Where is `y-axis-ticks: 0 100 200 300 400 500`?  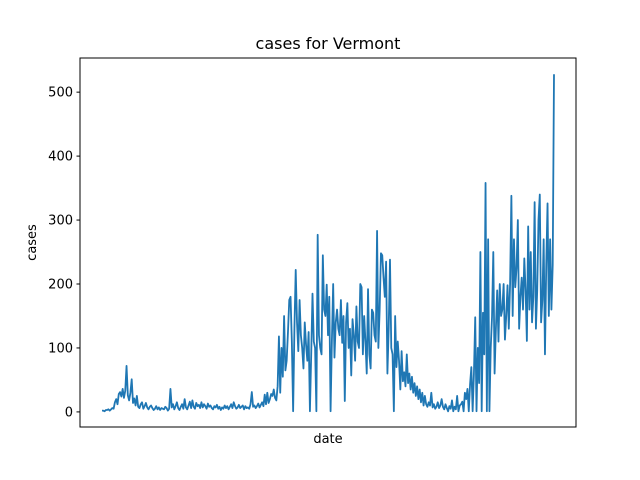 y-axis-ticks: 0 100 200 300 400 500 is located at coordinates (64, 253).